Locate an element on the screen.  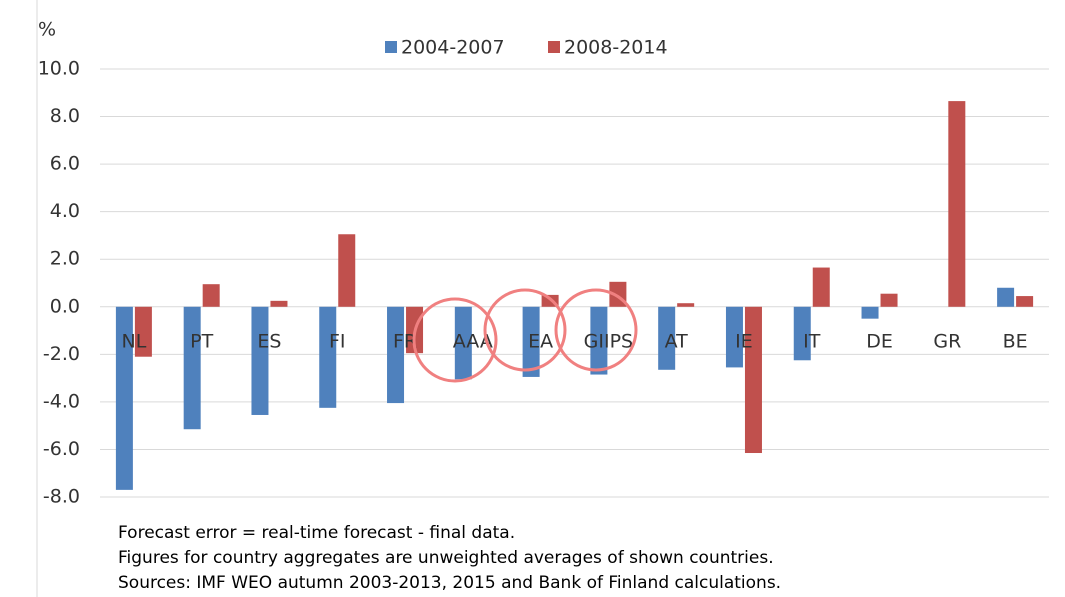
legend-label: 2004-2007 is located at coordinates (453, 48).